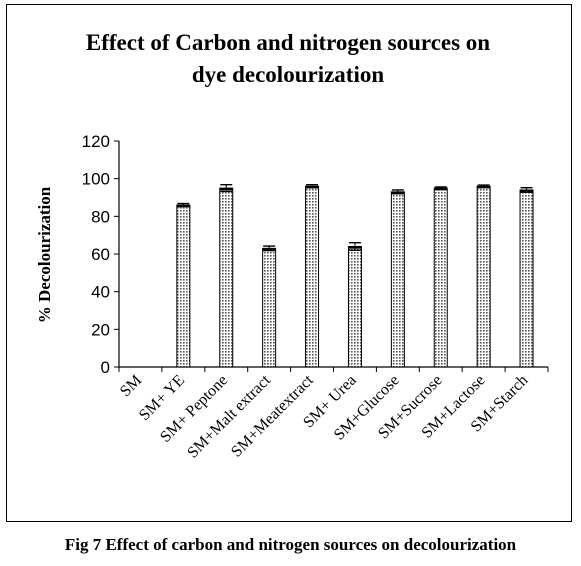  What do you see at coordinates (288, 42) in the screenshot?
I see `chart-title-line-1: Effect of Carbon and nitrogen sources on` at bounding box center [288, 42].